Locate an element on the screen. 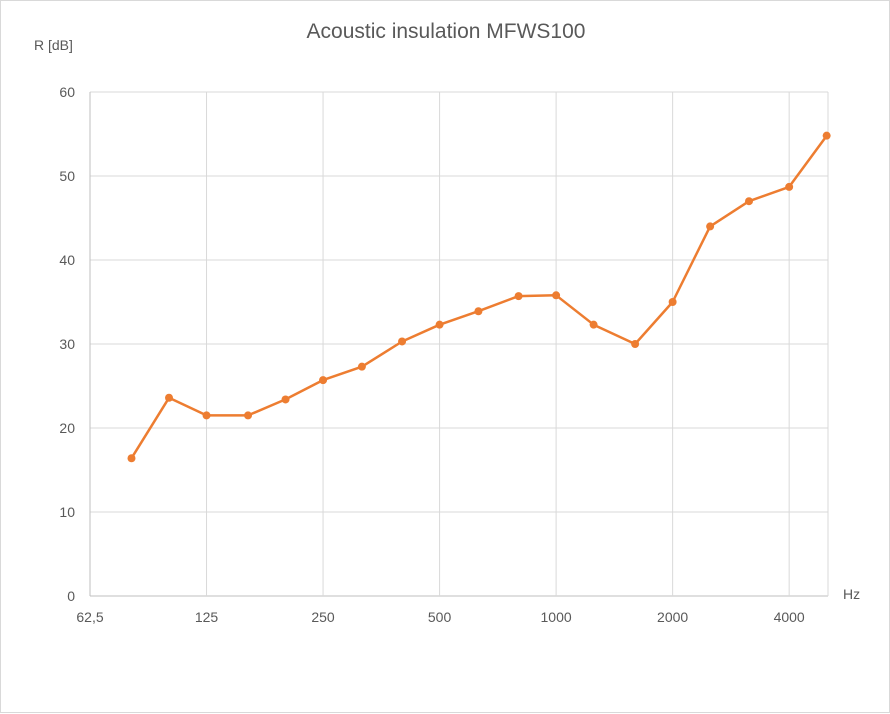  x-tick-label: 2000 is located at coordinates (672, 617).